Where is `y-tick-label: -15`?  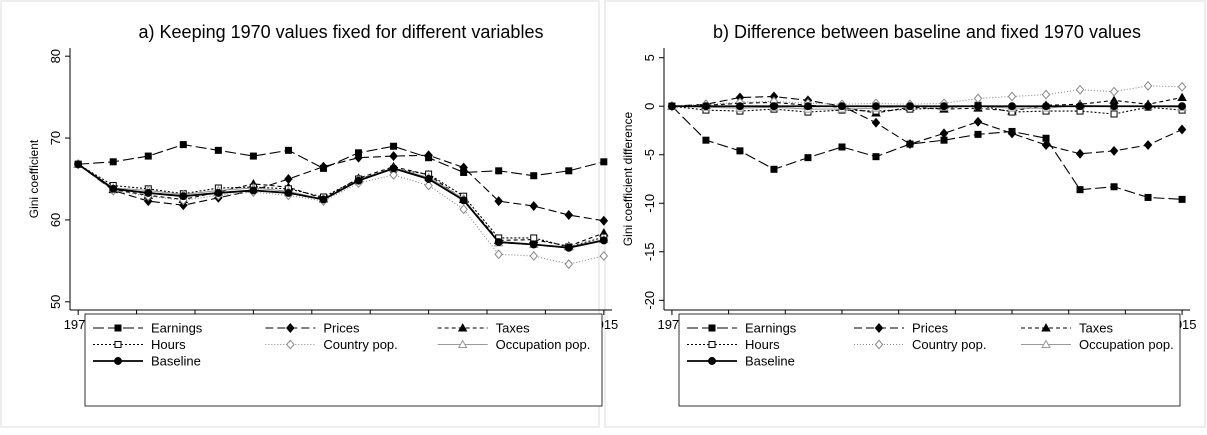
y-tick-label: -15 is located at coordinates (649, 251).